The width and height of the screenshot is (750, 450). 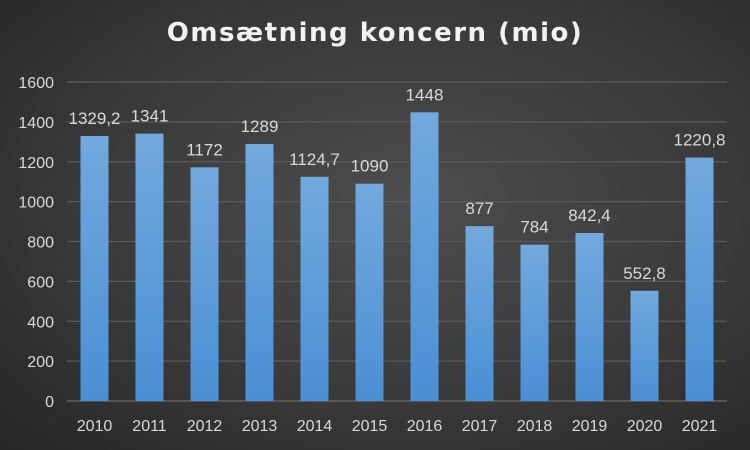 I want to click on y-tick-label: 200, so click(x=40, y=362).